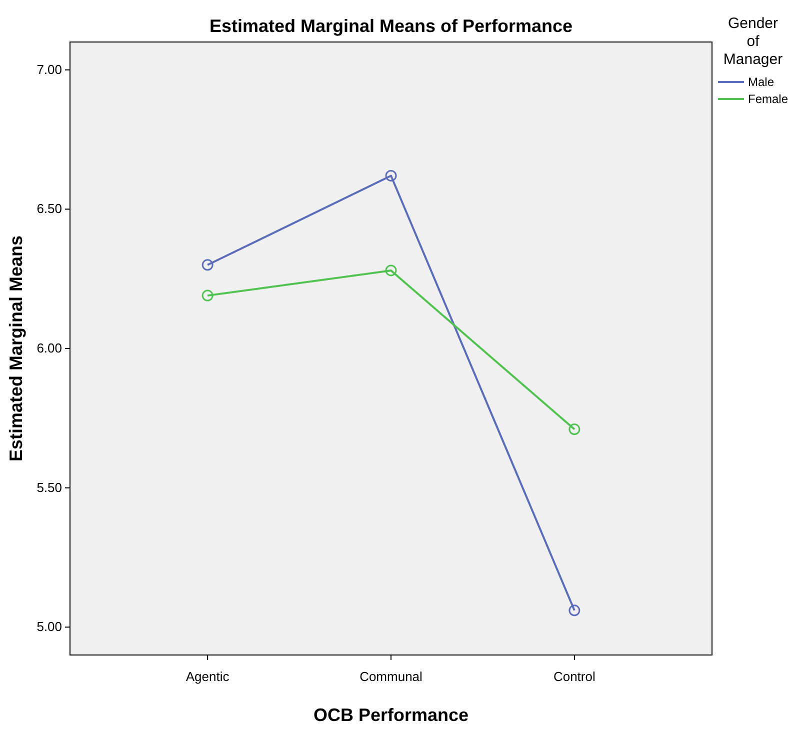 Image resolution: width=793 pixels, height=730 pixels. What do you see at coordinates (761, 82) in the screenshot?
I see `legend-label: Male` at bounding box center [761, 82].